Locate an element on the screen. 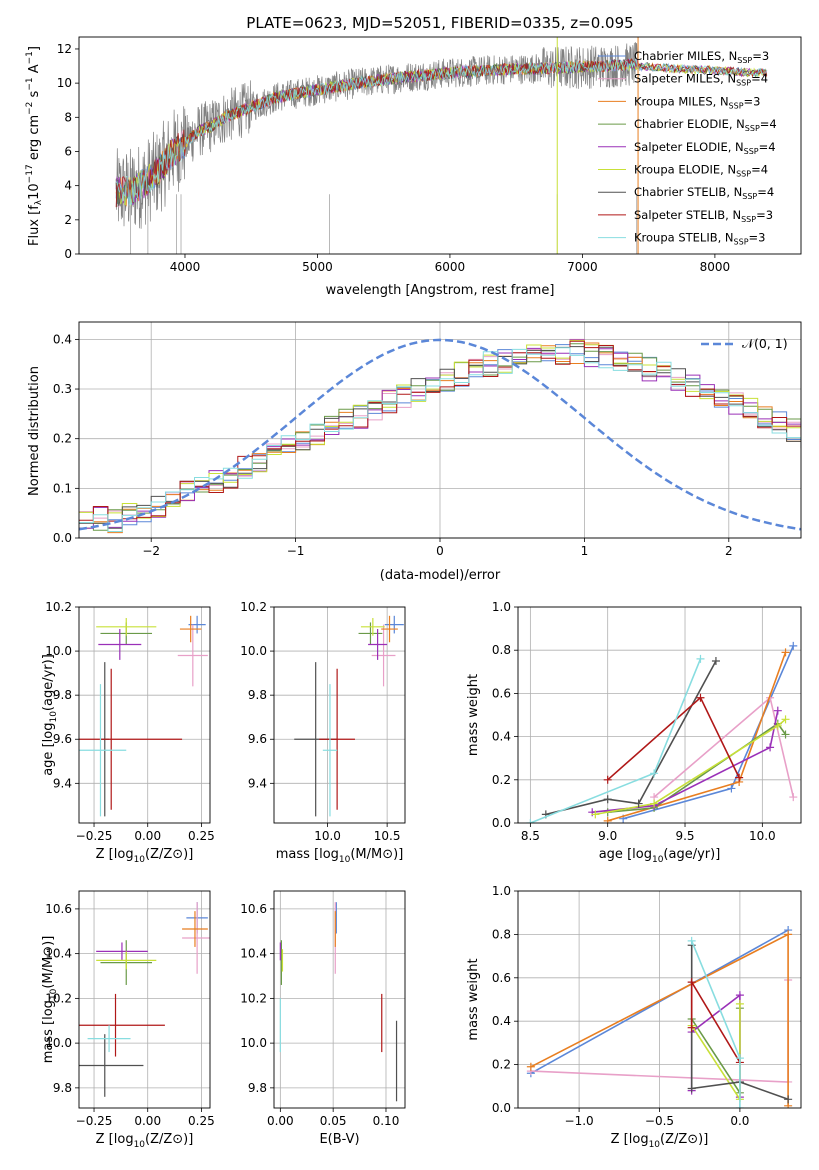 The height and width of the screenshot is (1170, 819). x-tick-label: 7000 is located at coordinates (582, 267).